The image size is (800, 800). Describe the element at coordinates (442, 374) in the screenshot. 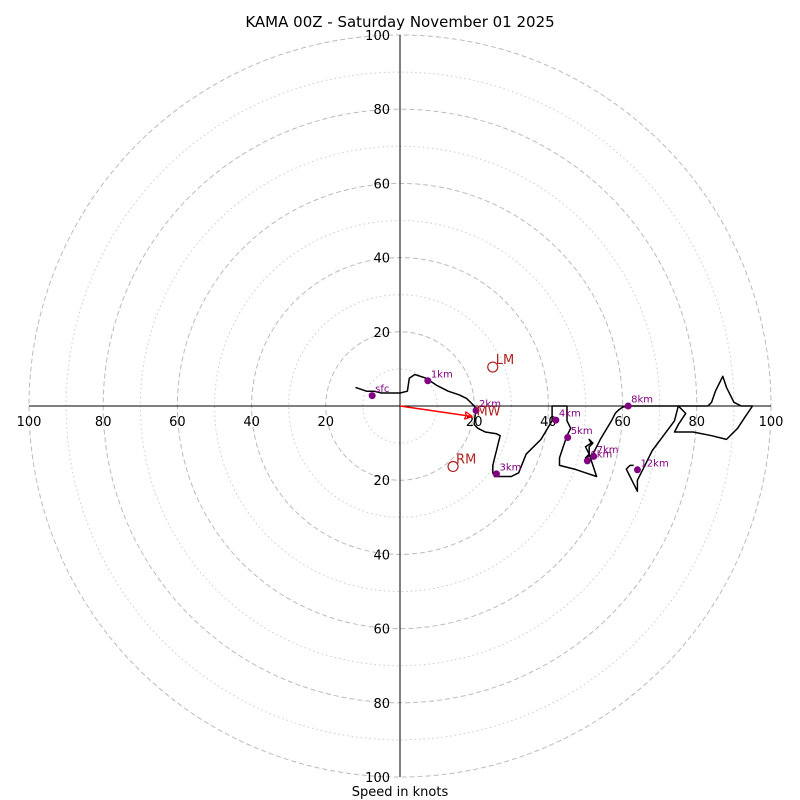

I see `height-label-1km: 1km` at that location.